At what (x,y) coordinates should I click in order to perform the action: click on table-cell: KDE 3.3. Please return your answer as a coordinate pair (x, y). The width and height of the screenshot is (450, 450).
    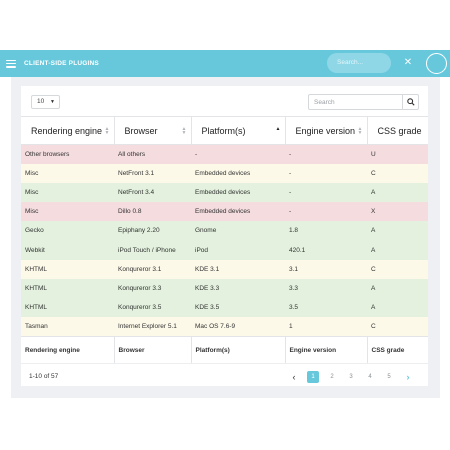
    Looking at the image, I should click on (238, 288).